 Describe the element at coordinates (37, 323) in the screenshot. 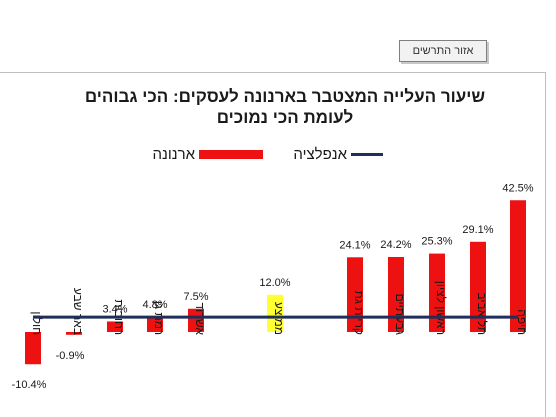

I see `category-label-10: חולון` at that location.